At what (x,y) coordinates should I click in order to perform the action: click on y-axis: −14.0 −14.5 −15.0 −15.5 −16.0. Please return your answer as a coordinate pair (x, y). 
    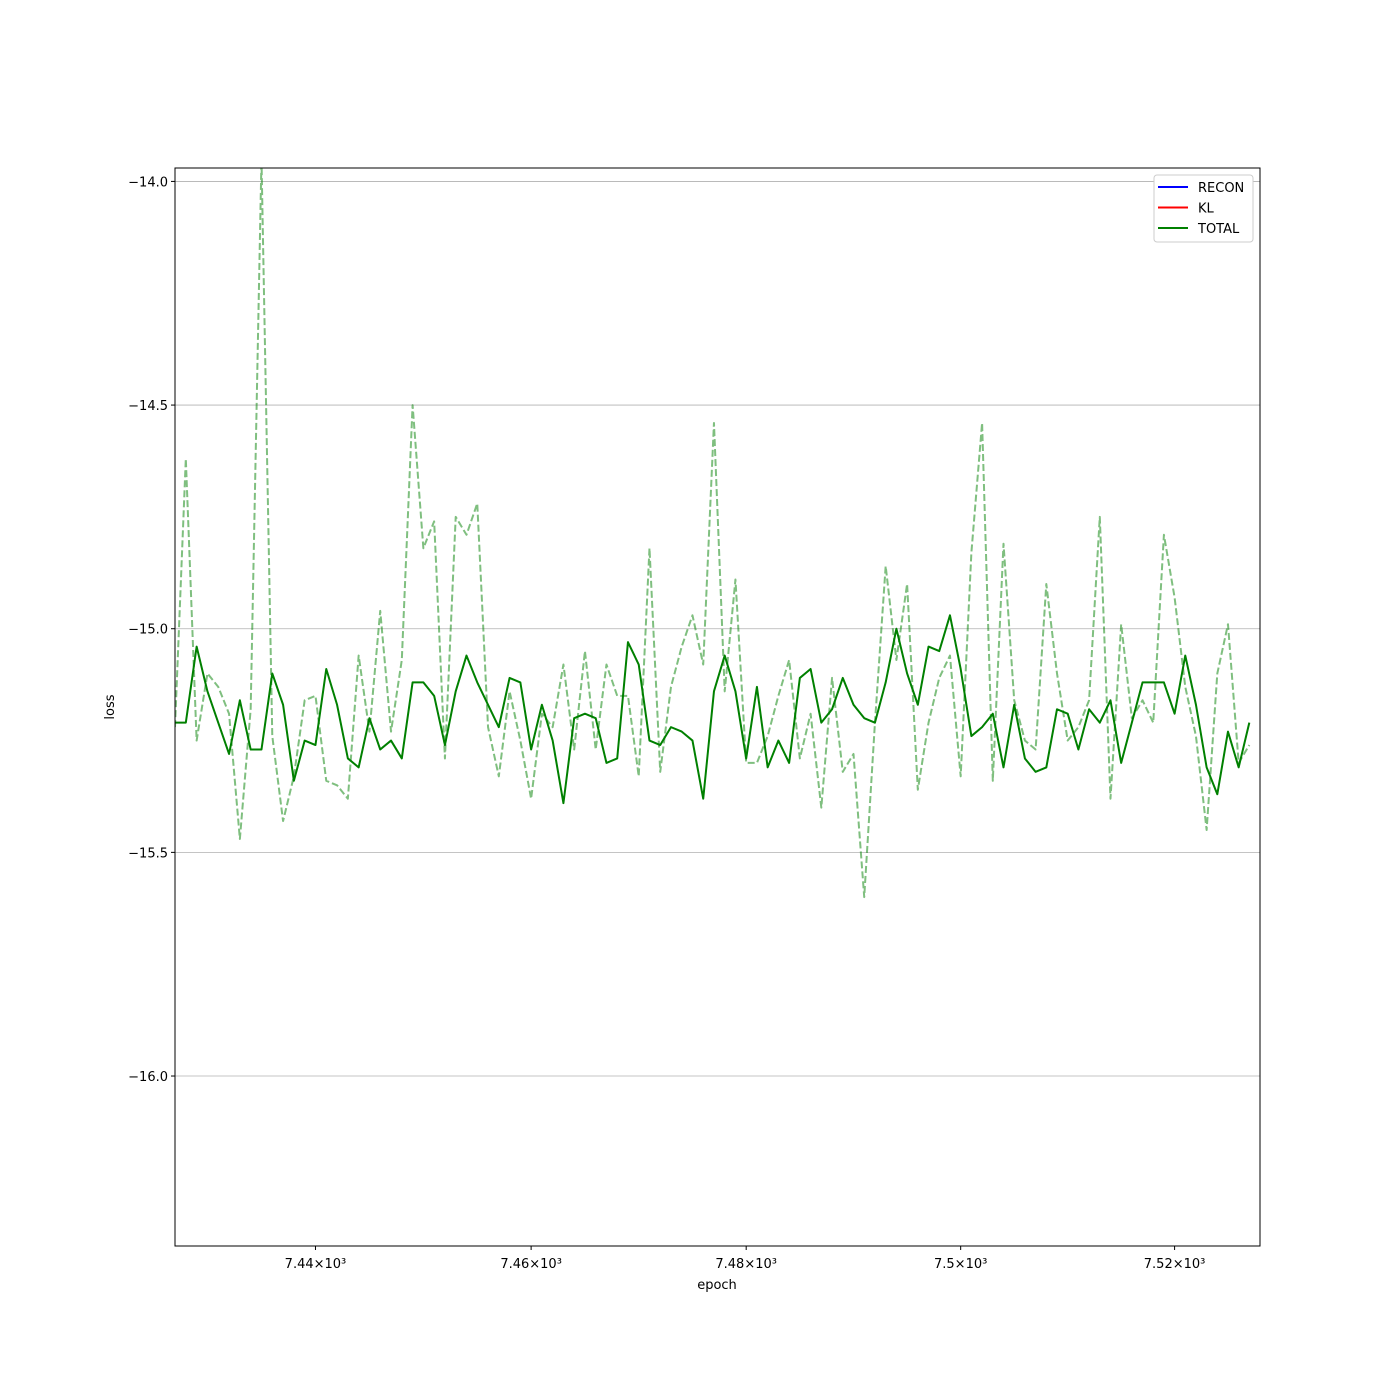
    Looking at the image, I should click on (151, 630).